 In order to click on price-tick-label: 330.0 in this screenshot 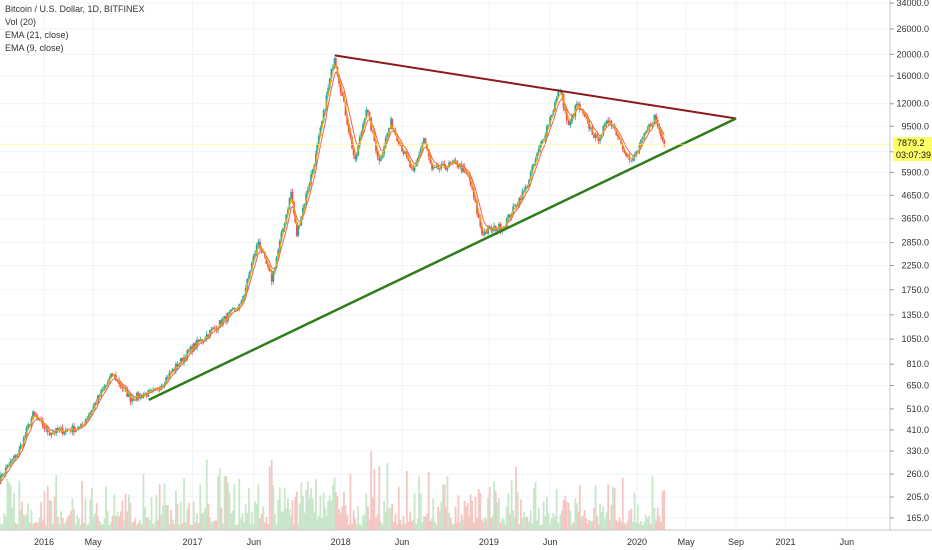, I will do `click(917, 451)`.